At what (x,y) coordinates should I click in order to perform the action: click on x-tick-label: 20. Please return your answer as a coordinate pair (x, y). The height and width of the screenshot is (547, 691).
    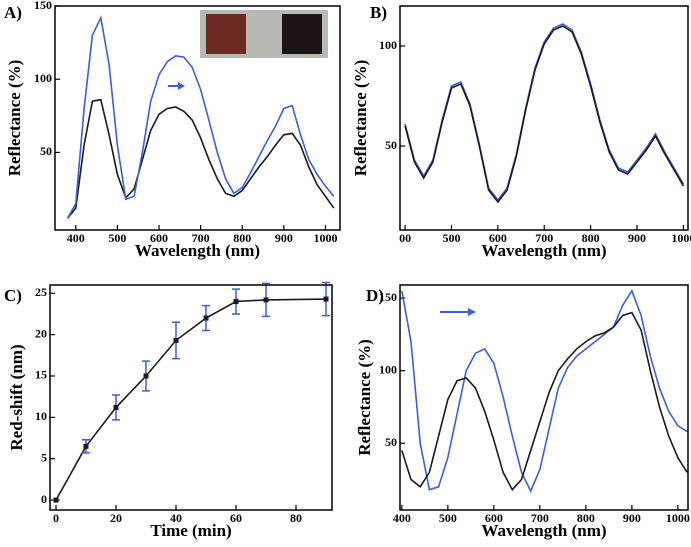
    Looking at the image, I should click on (116, 518).